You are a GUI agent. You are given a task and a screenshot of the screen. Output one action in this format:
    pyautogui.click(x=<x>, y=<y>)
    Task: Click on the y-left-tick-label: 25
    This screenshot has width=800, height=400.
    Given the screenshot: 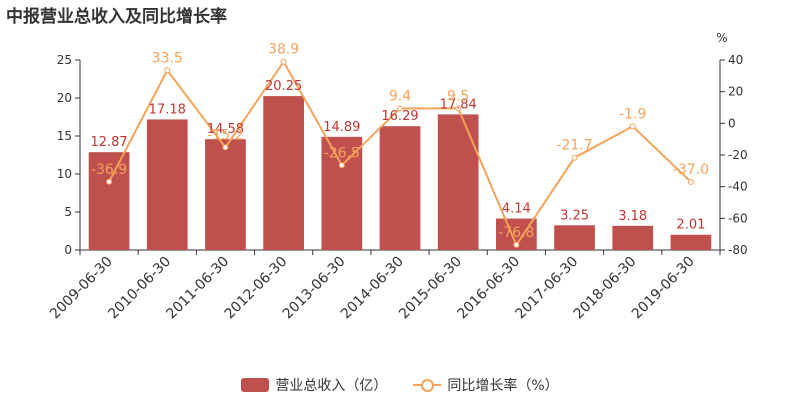 What is the action you would take?
    pyautogui.click(x=64, y=60)
    